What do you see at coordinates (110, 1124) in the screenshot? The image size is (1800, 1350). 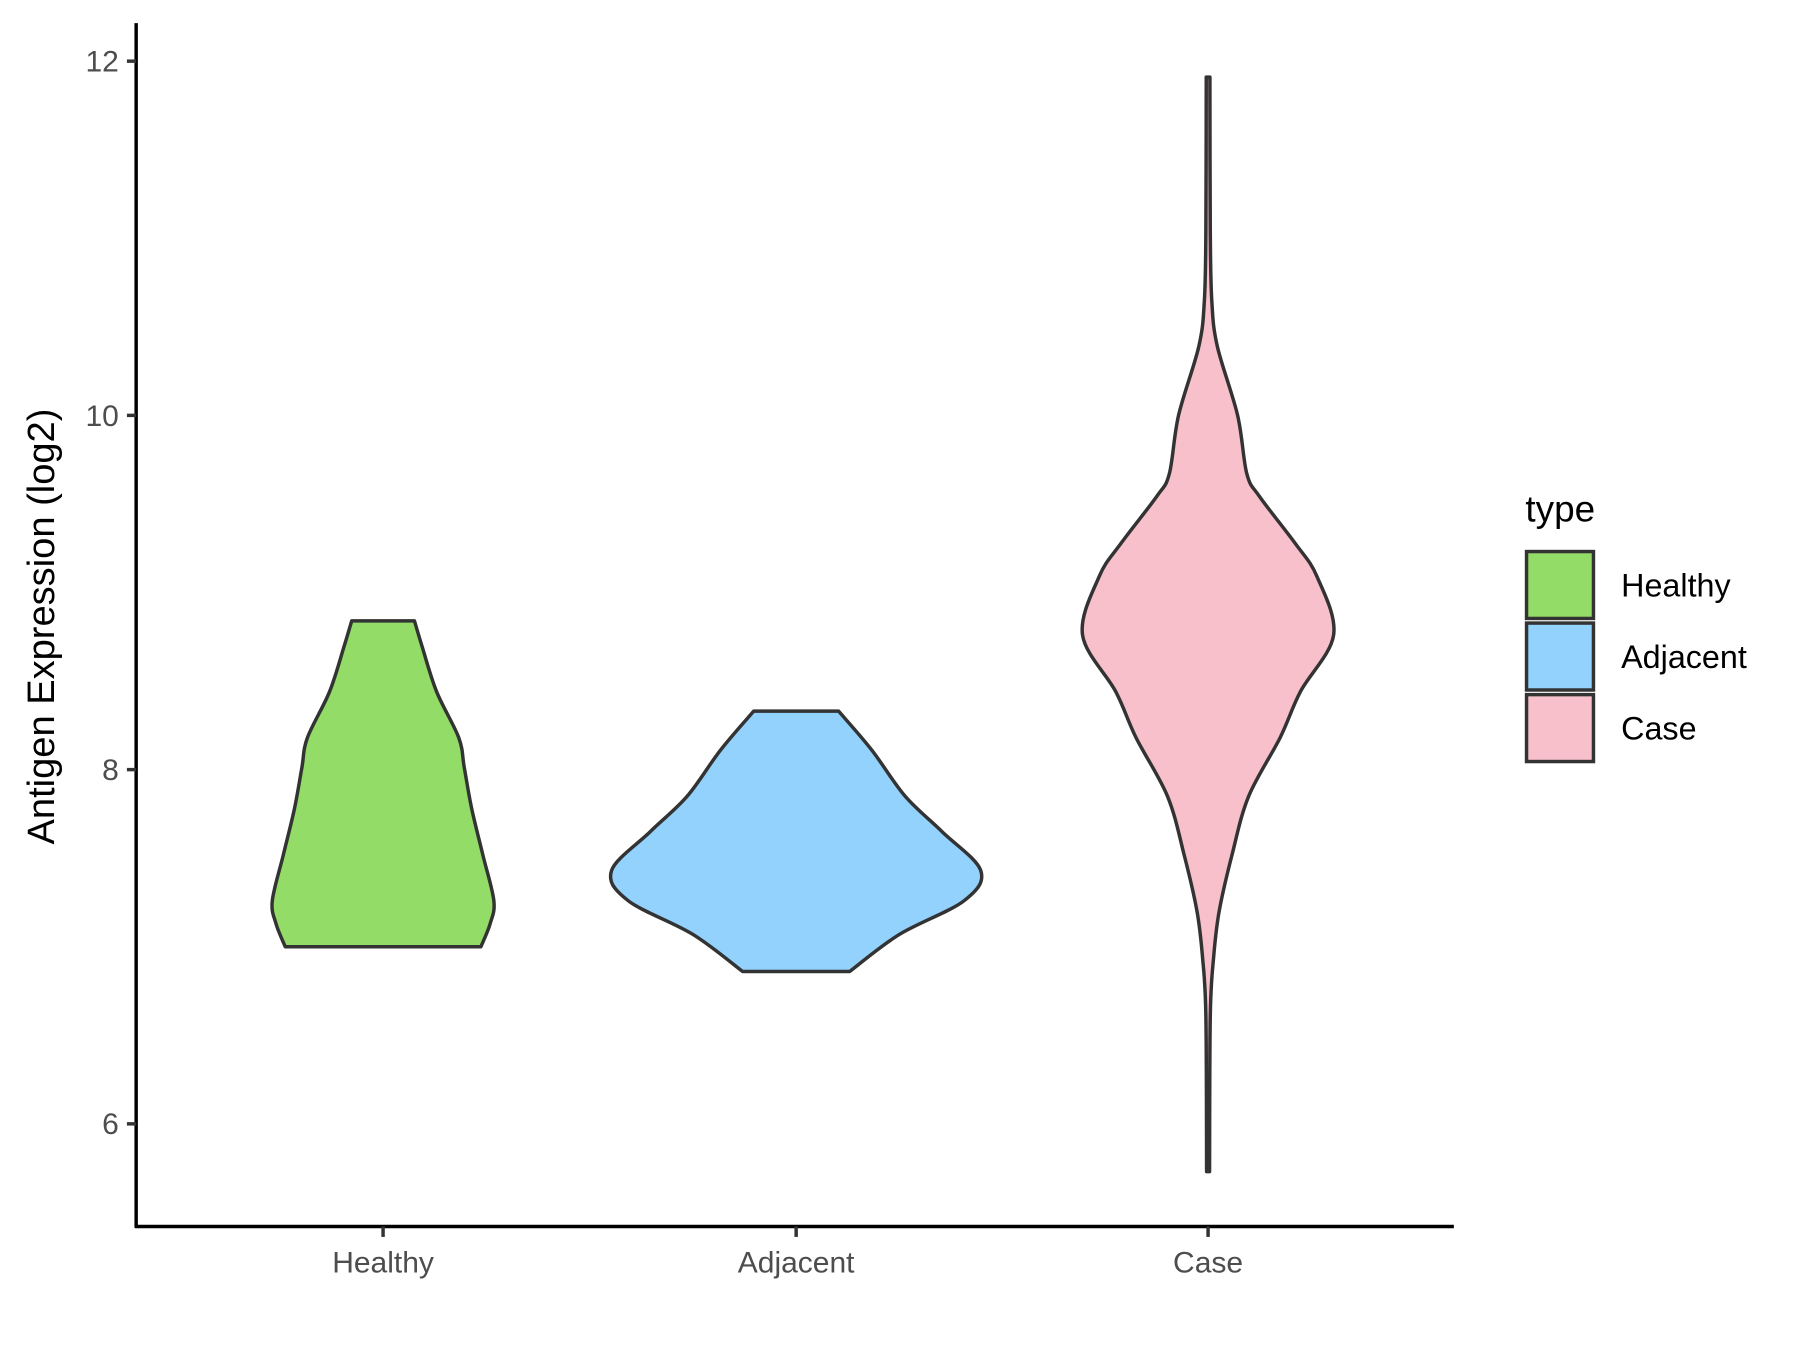 I see `y-tick-label: 6` at bounding box center [110, 1124].